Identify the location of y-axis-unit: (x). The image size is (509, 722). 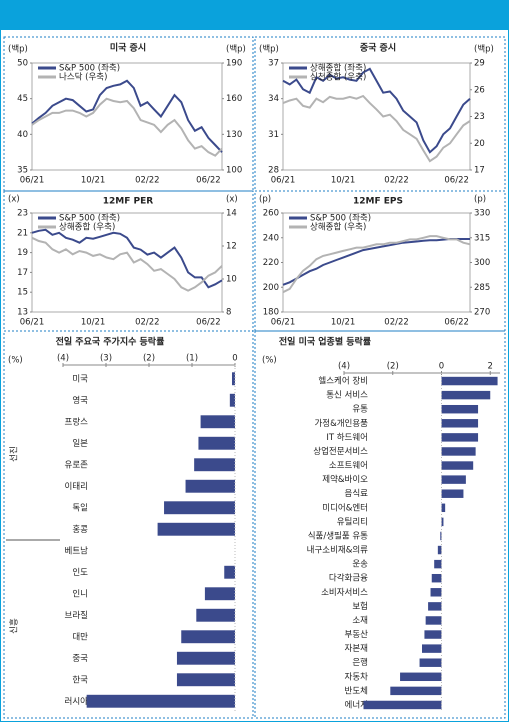
(14, 200).